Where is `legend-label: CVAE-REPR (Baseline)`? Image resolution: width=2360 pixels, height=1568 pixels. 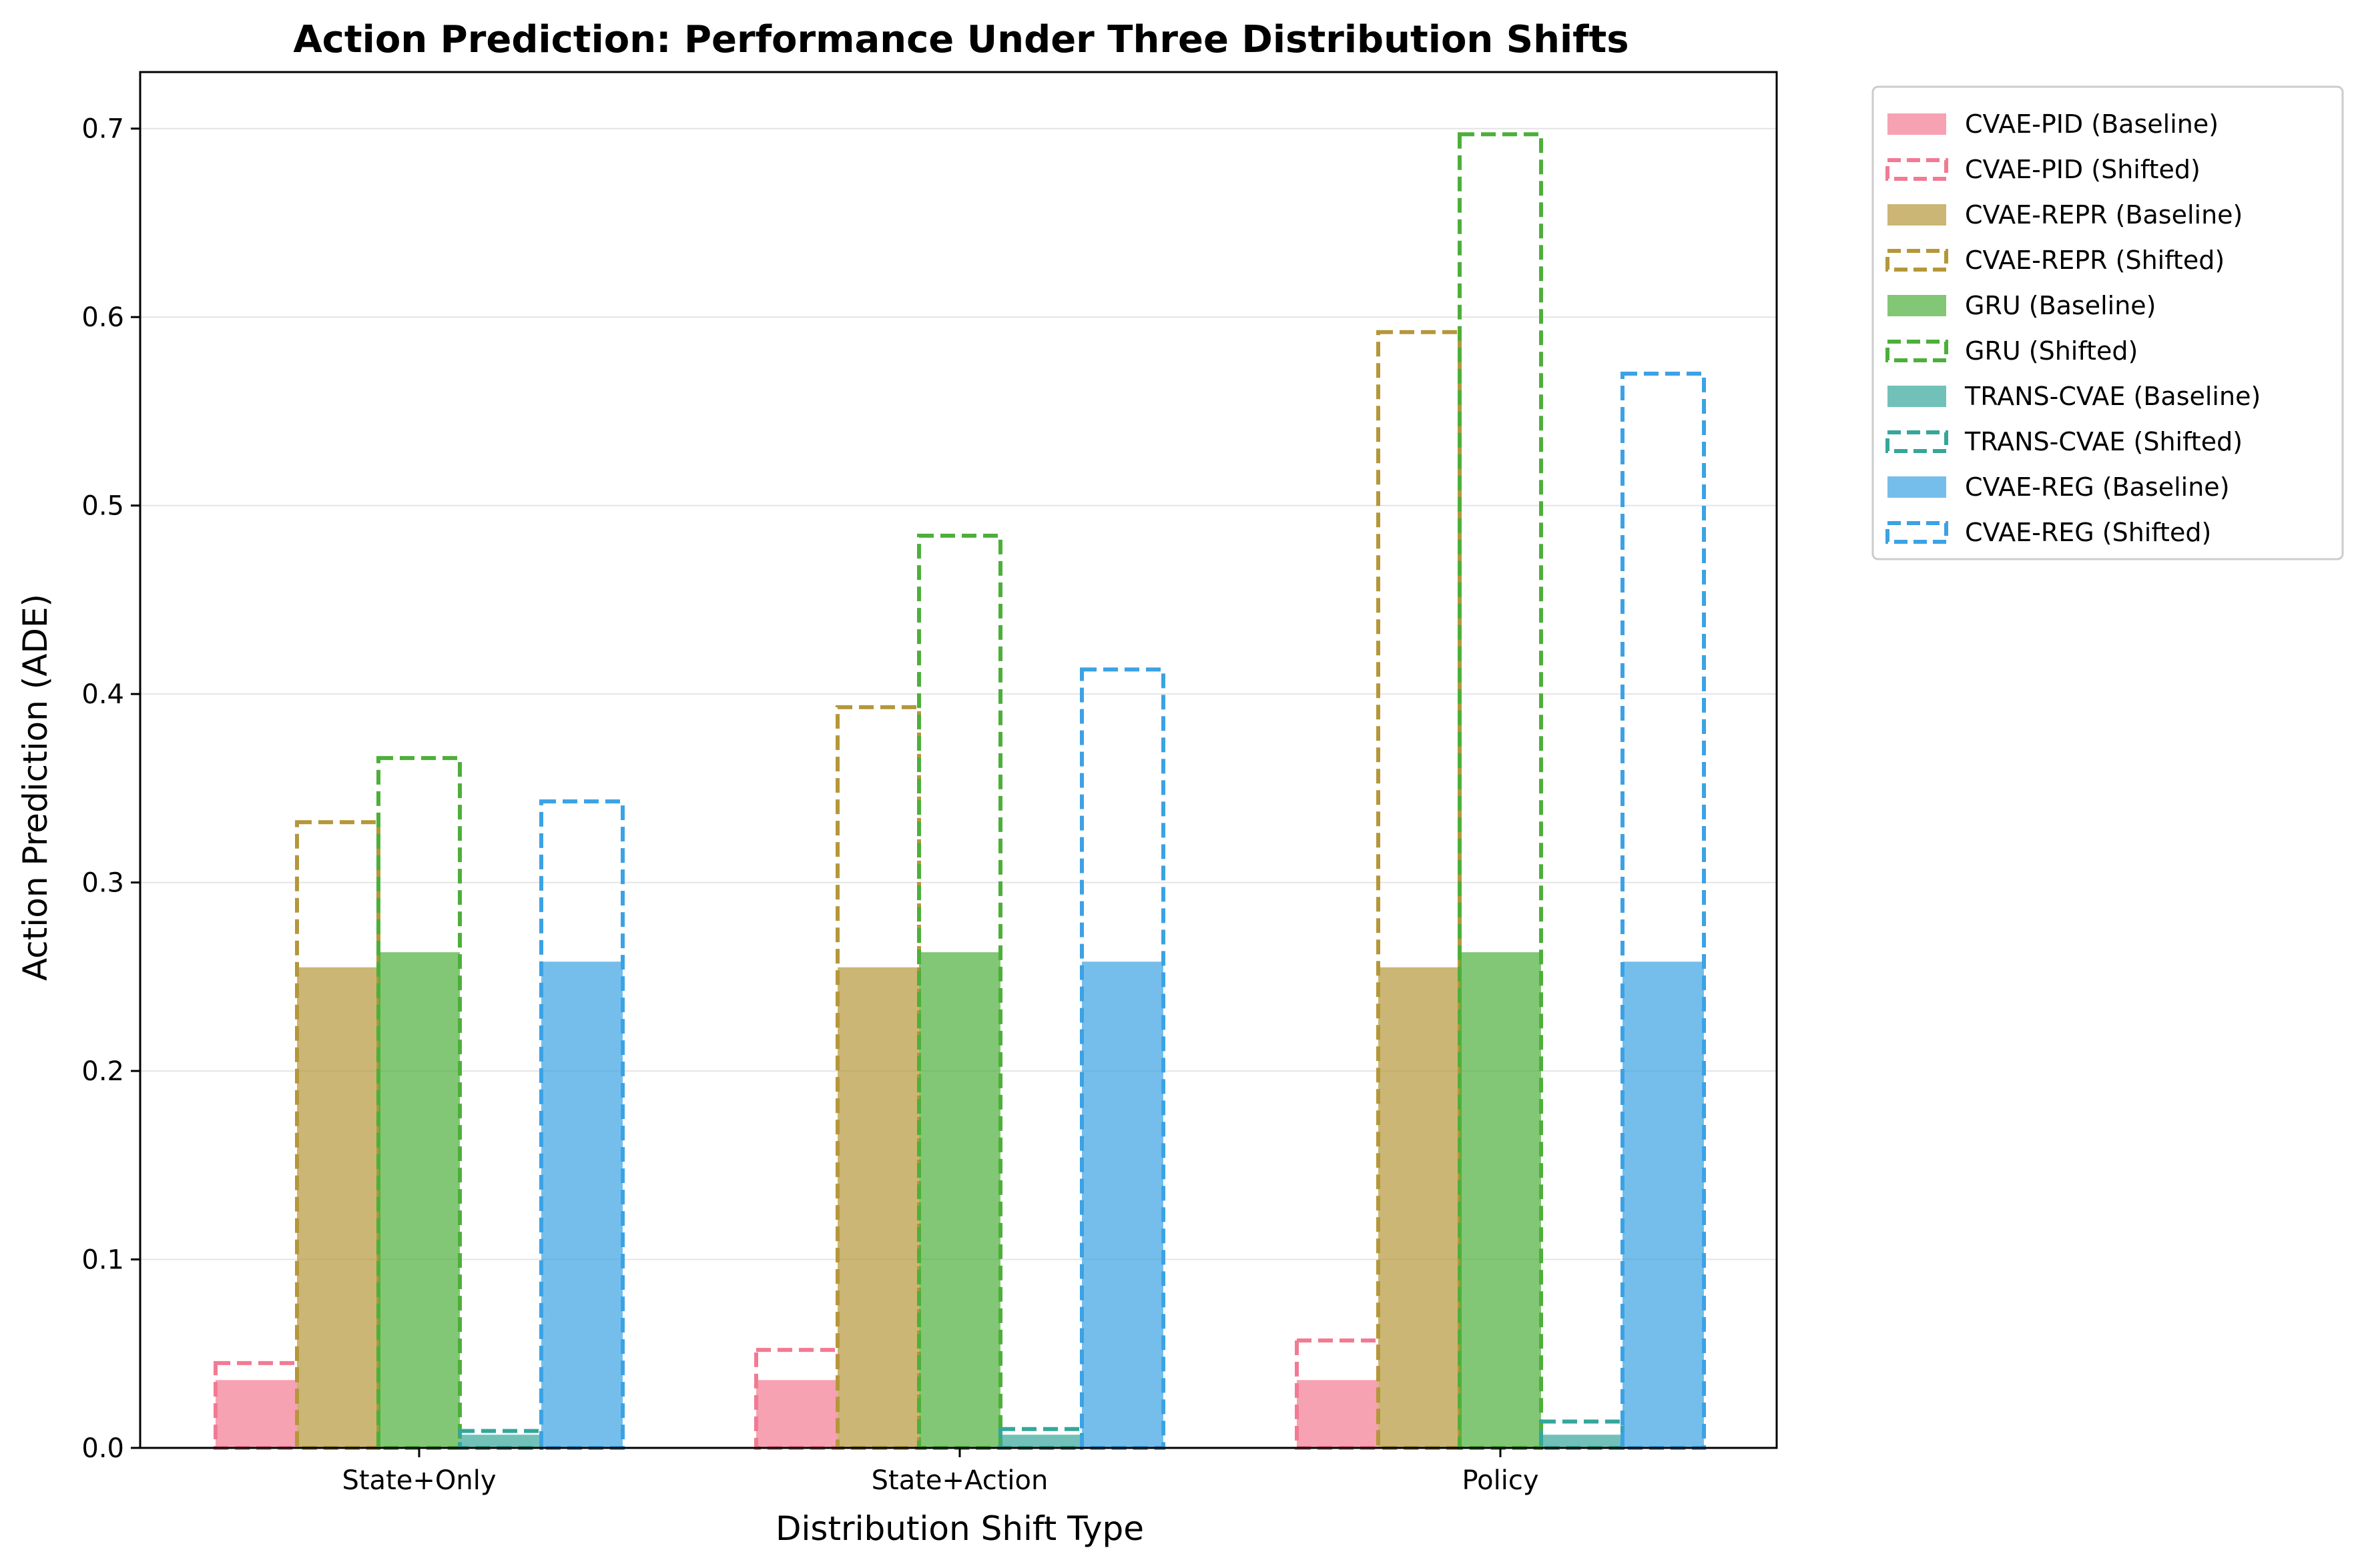
legend-label: CVAE-REPR (Baseline) is located at coordinates (2104, 215).